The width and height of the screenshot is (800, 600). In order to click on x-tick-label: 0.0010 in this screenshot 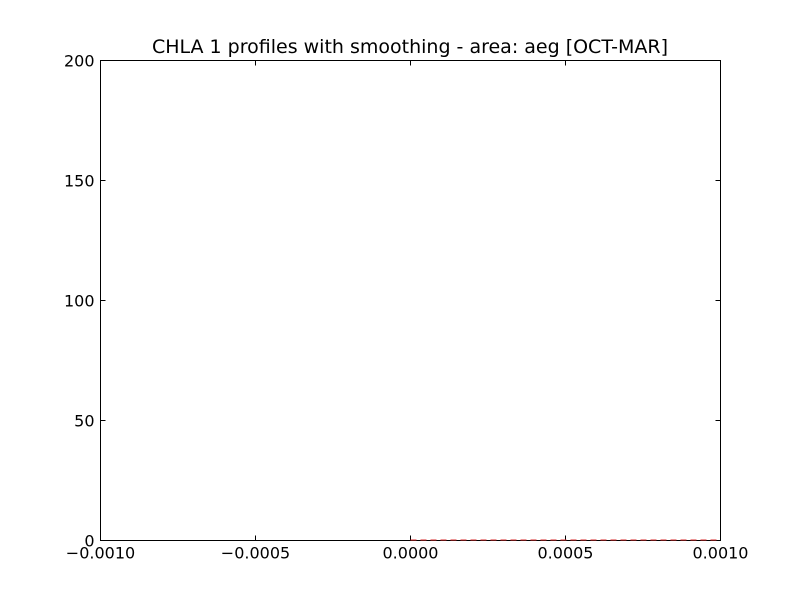, I will do `click(721, 553)`.